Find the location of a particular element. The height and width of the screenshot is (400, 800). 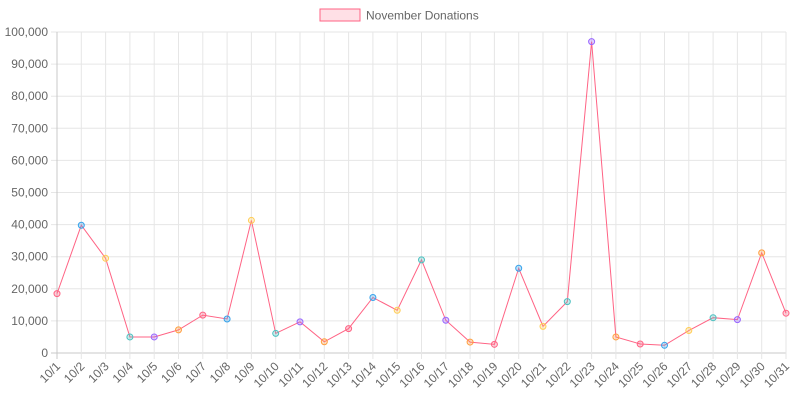

x-tick-label: 10/25 is located at coordinates (630, 374).